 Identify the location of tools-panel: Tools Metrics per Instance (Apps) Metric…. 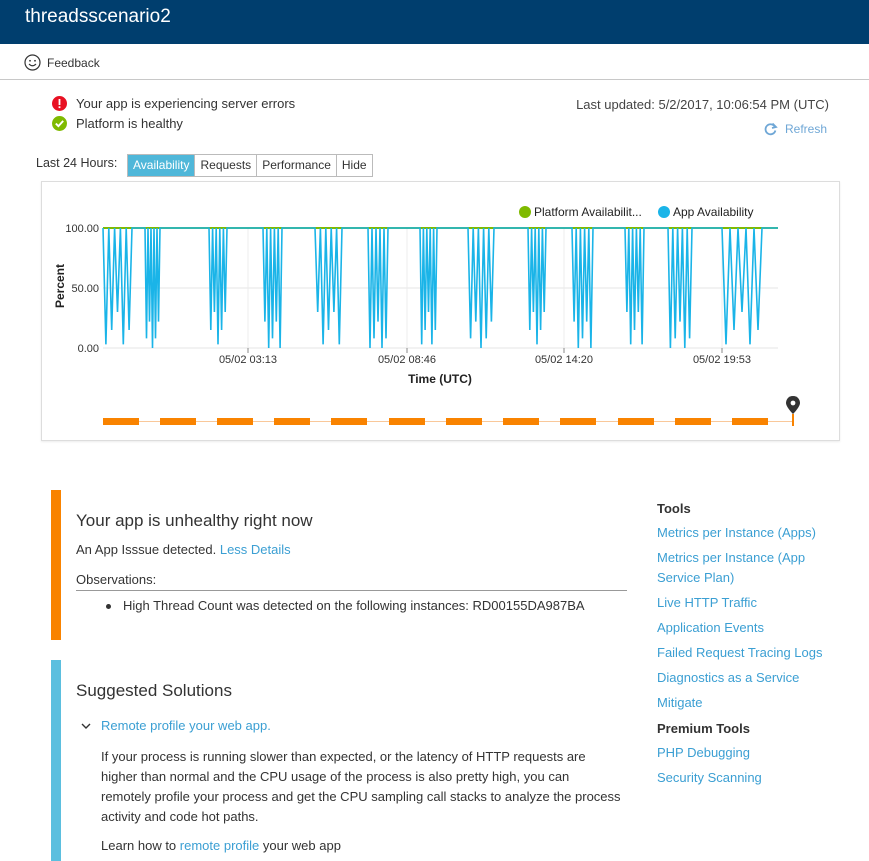
(744, 644).